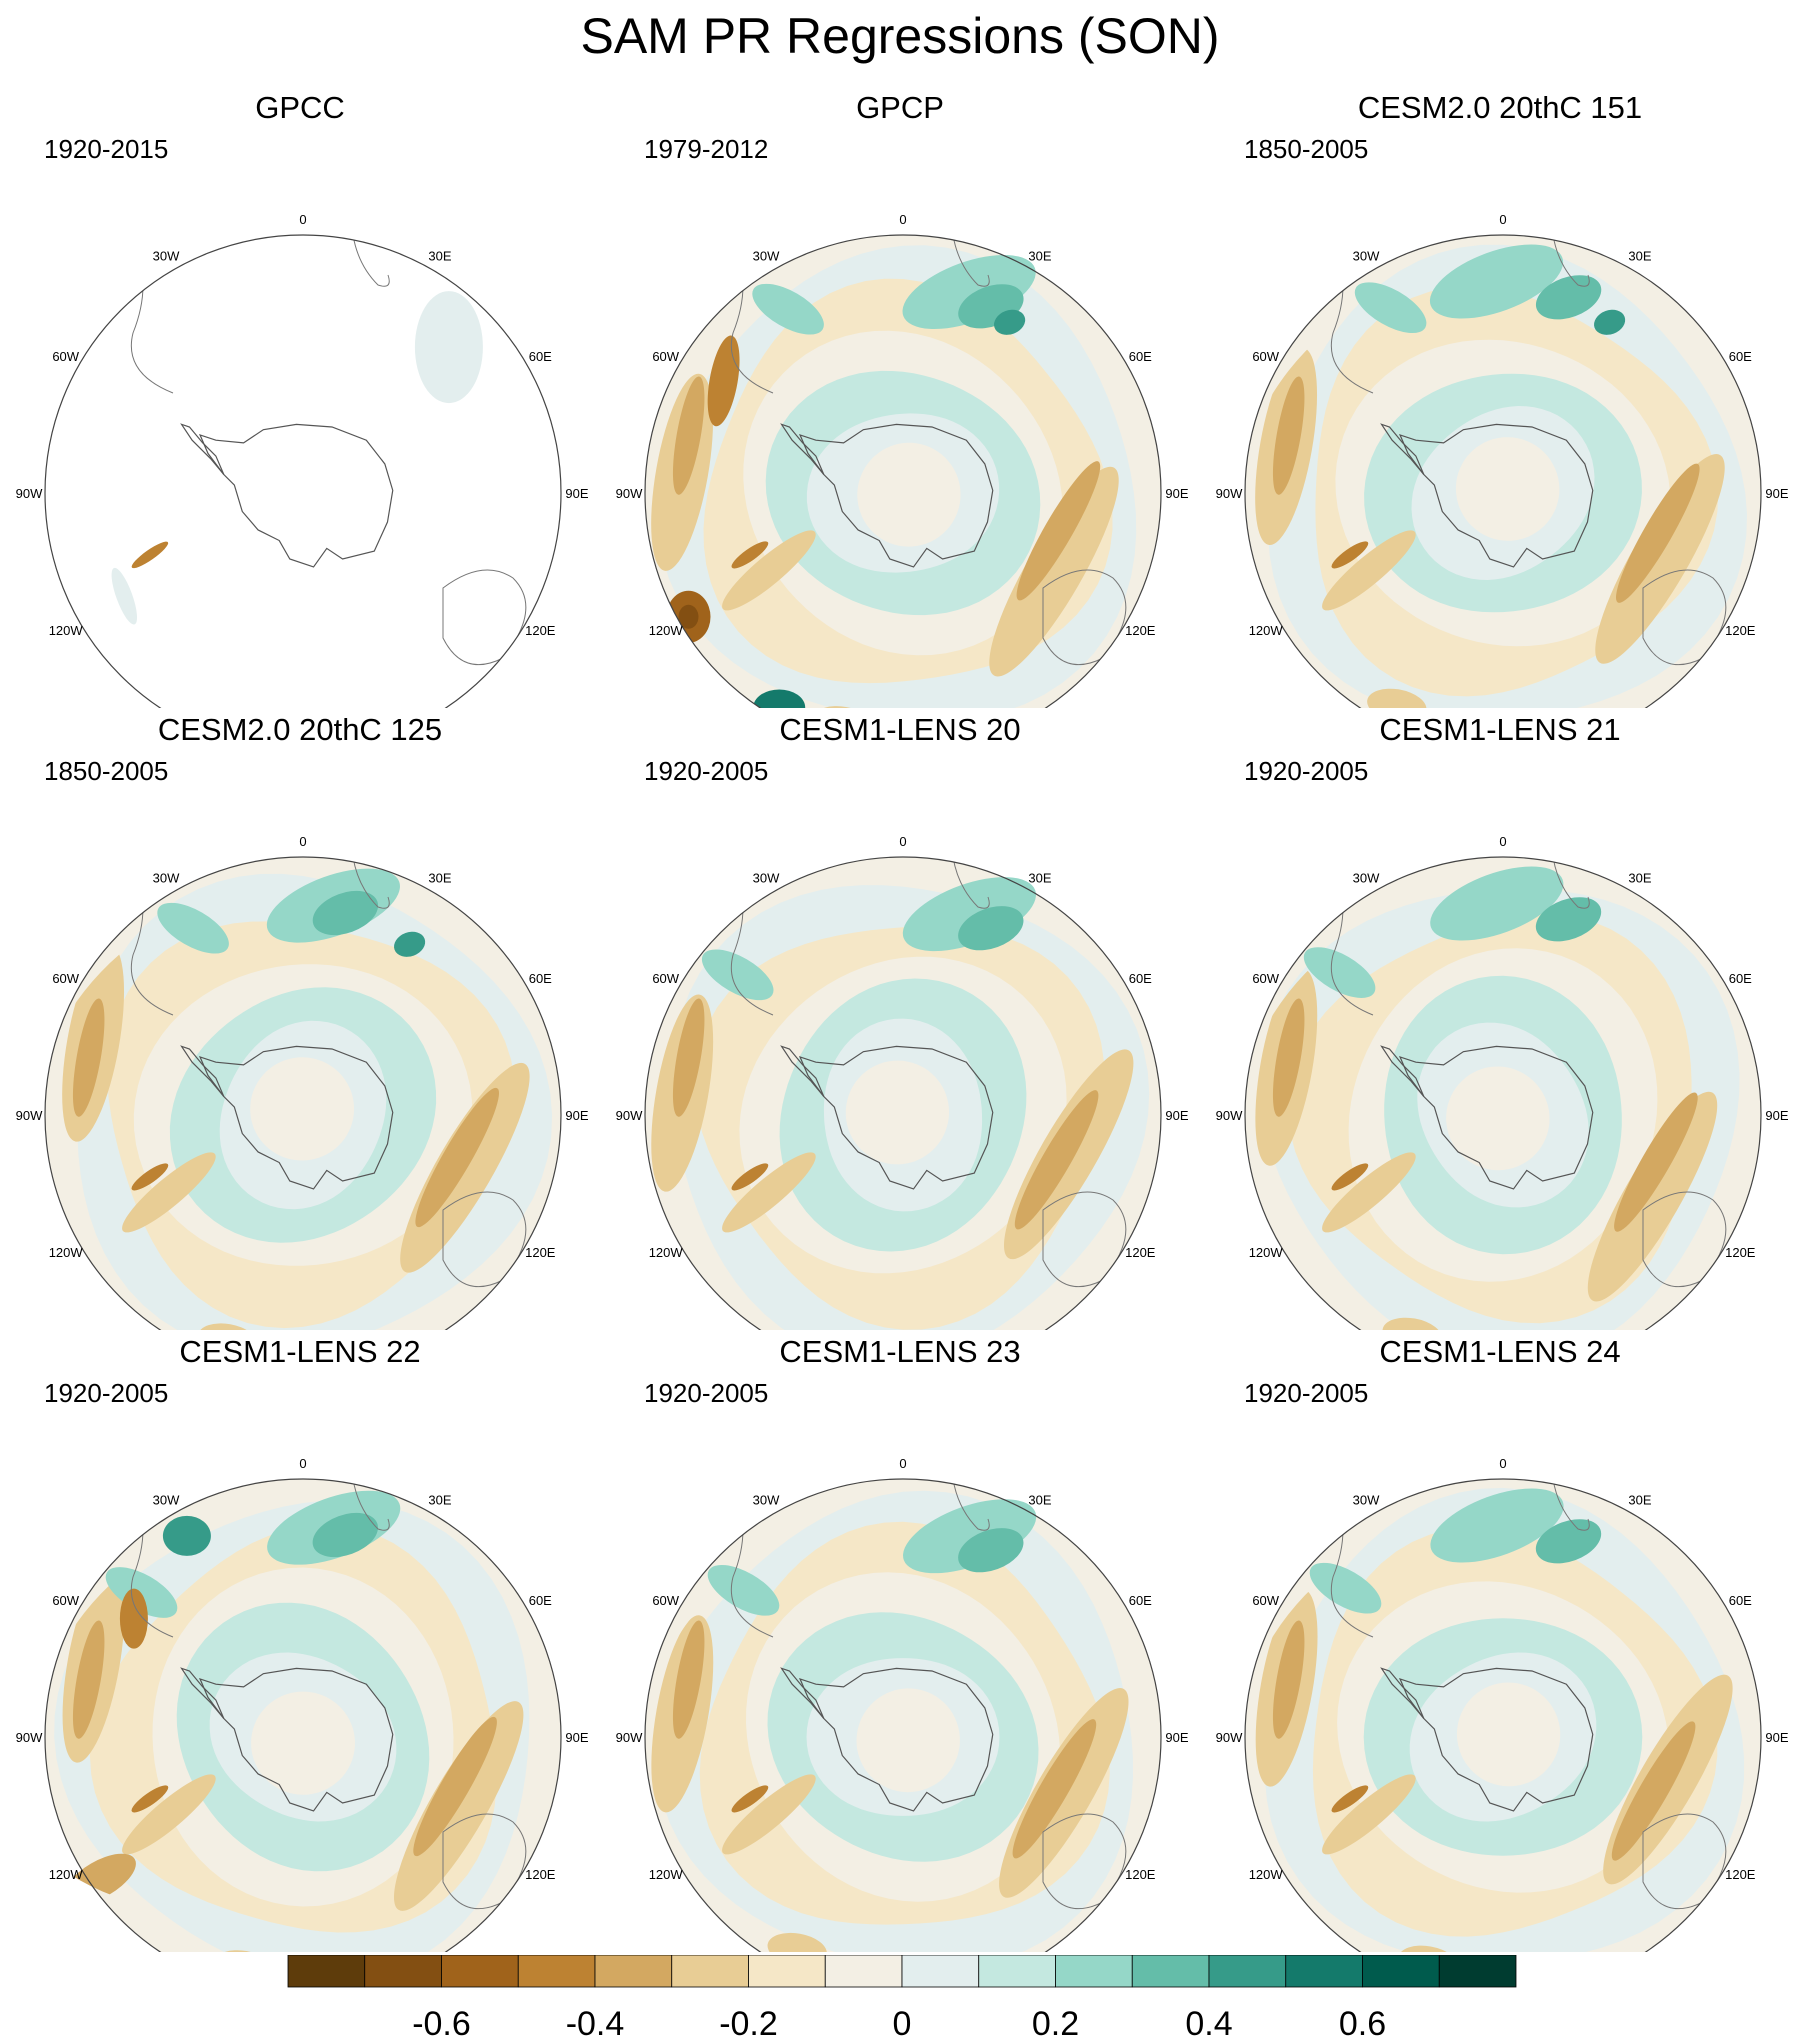 This screenshot has height=2042, width=1800. I want to click on panel-title: CESM1-LENS 23, so click(900, 1351).